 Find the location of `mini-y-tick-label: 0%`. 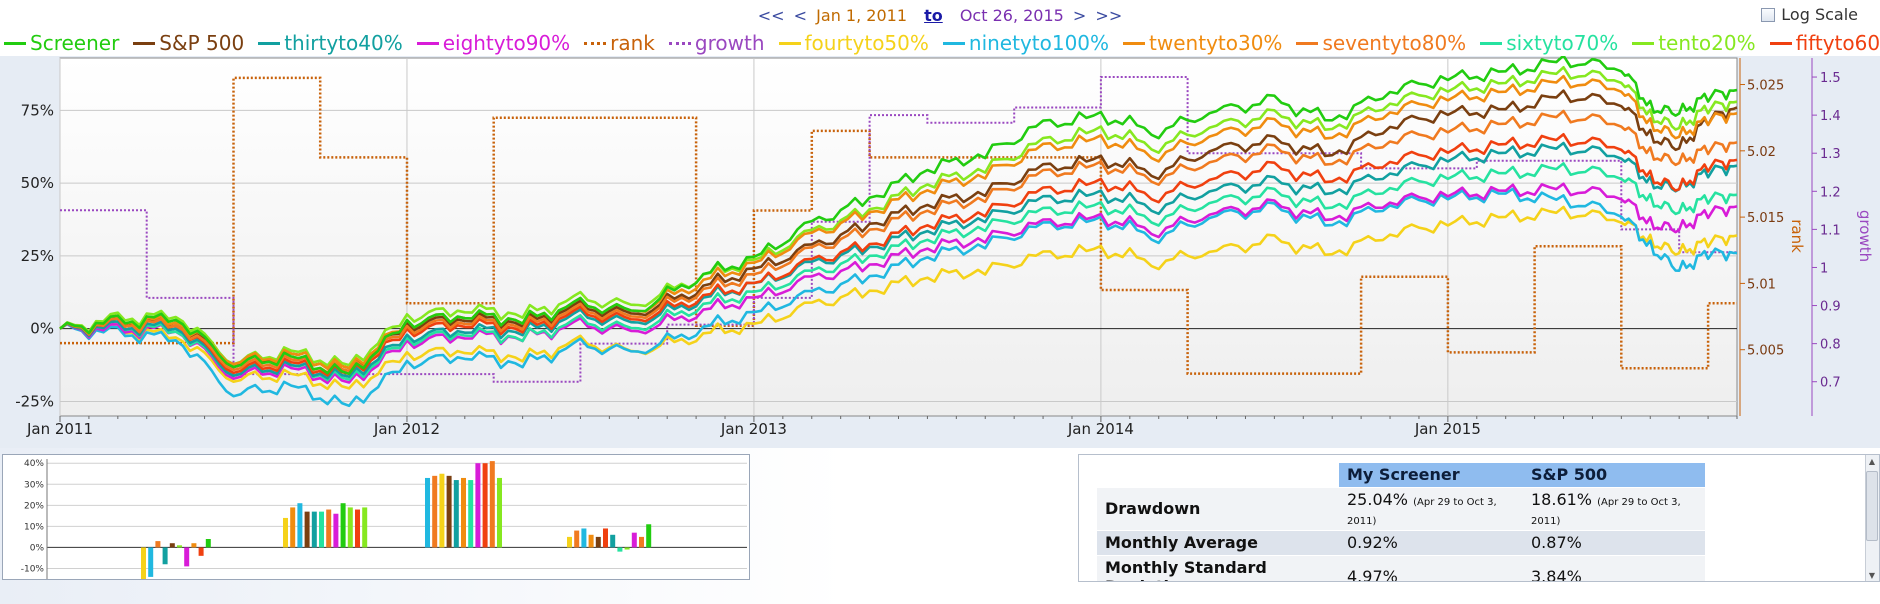

mini-y-tick-label: 0% is located at coordinates (37, 548).